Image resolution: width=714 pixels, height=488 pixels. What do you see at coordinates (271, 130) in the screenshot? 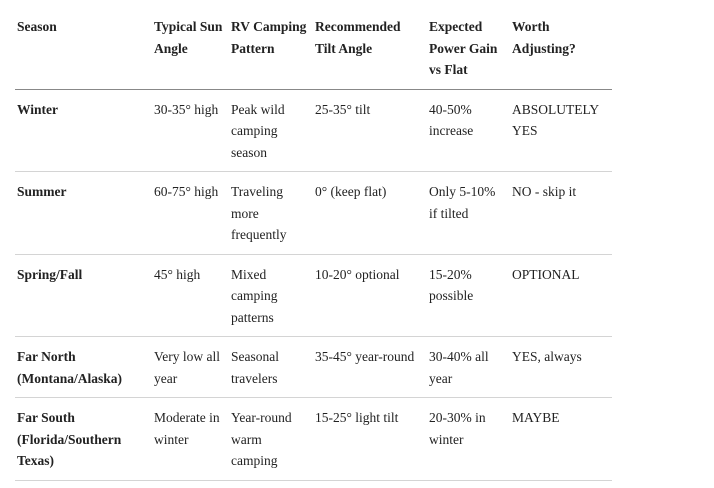
I see `table-cell: Peak wild camping season` at bounding box center [271, 130].